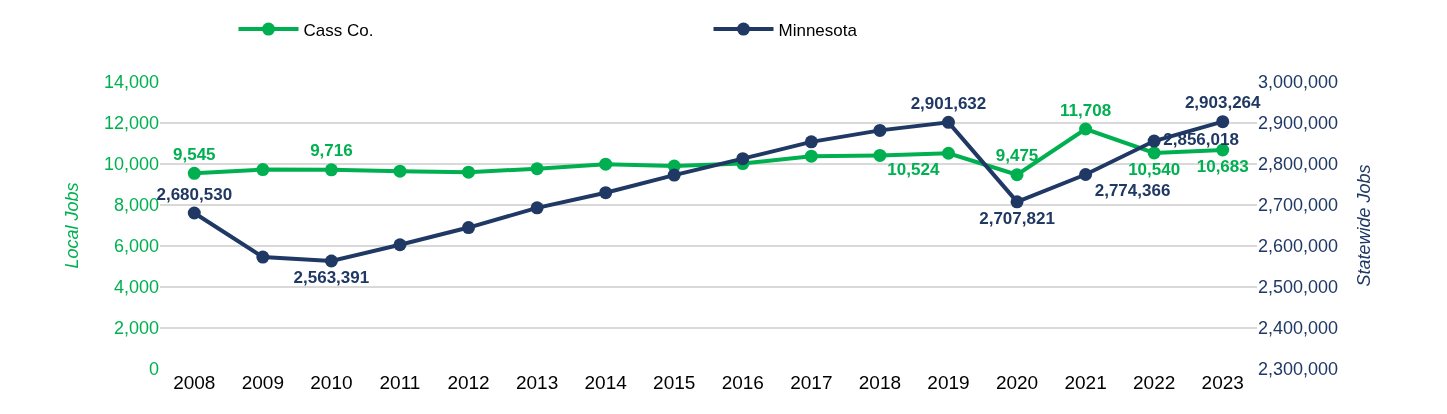 The height and width of the screenshot is (414, 1447). What do you see at coordinates (136, 328) in the screenshot?
I see `y-tick-label: 2,000` at bounding box center [136, 328].